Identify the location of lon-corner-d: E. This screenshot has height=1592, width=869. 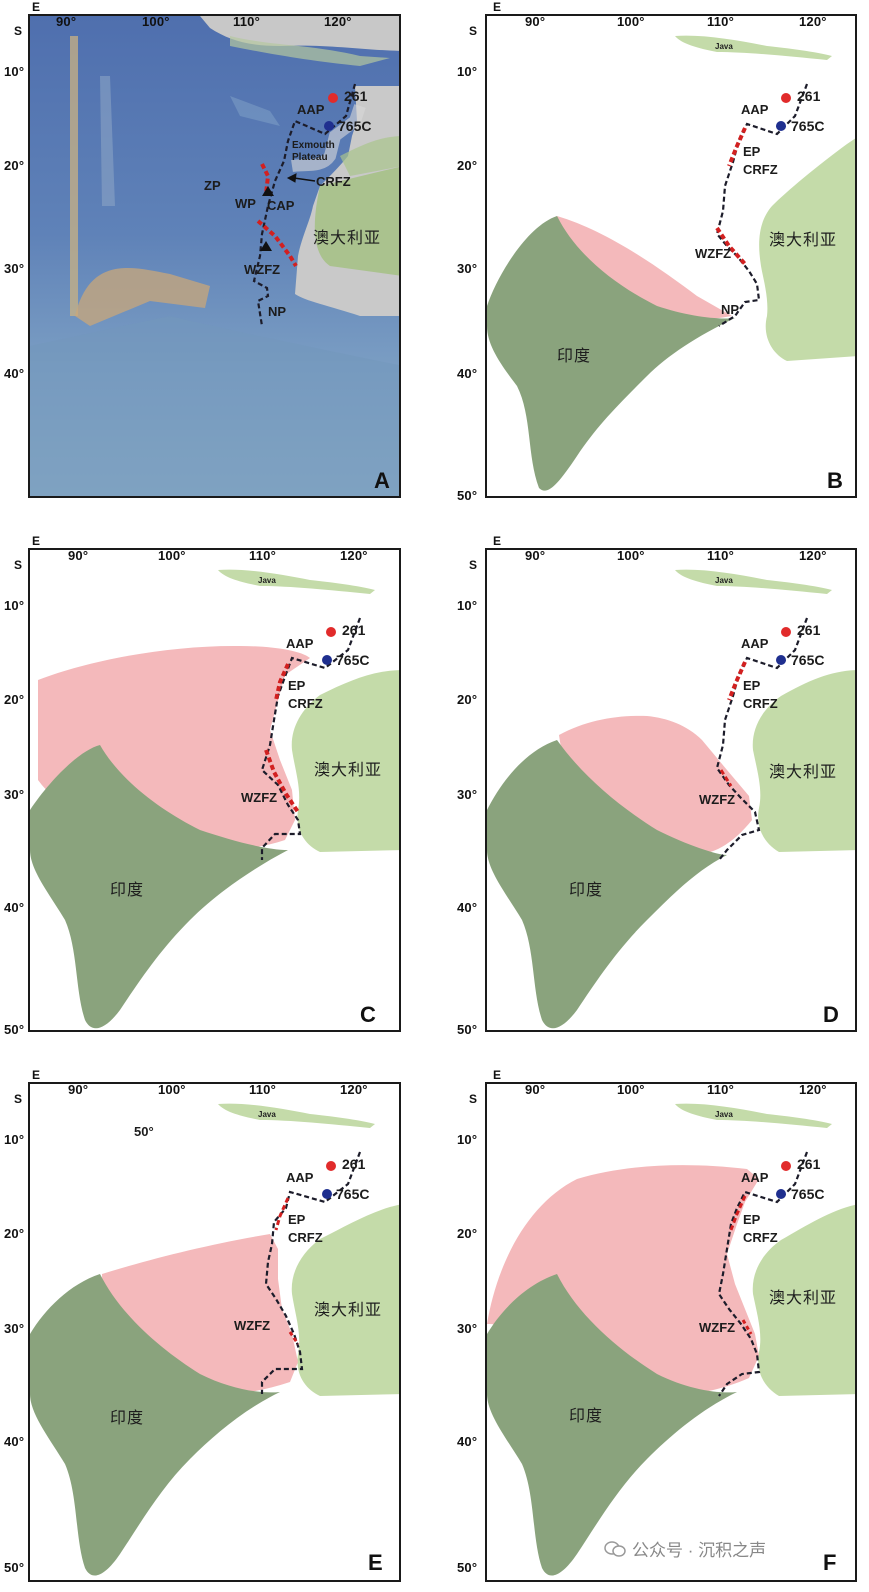
(497, 541).